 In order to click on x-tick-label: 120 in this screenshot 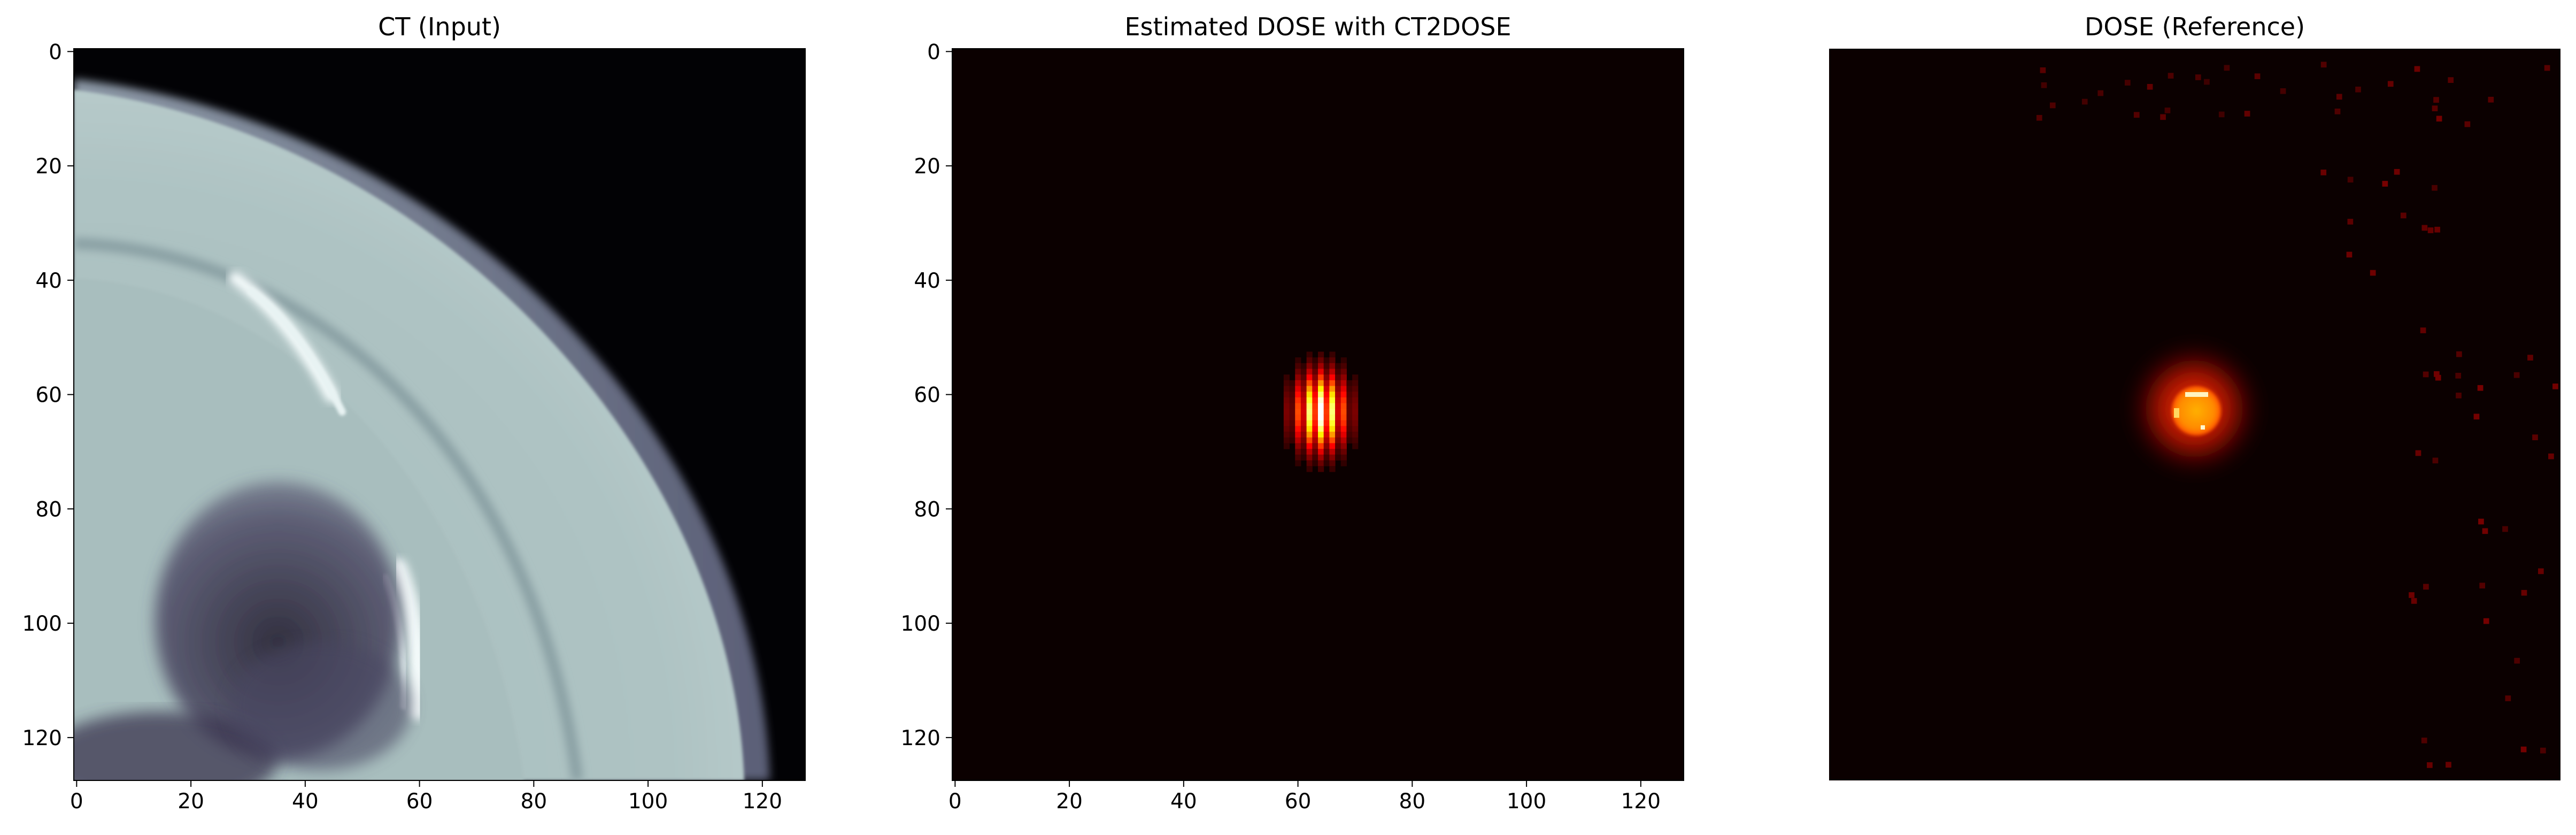, I will do `click(1641, 802)`.